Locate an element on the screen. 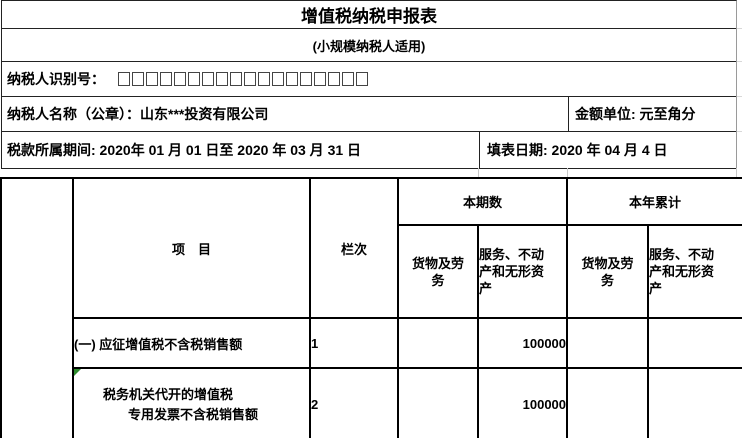  header-current-services-property: 服务、不动 产和无形资 产 is located at coordinates (522, 271).